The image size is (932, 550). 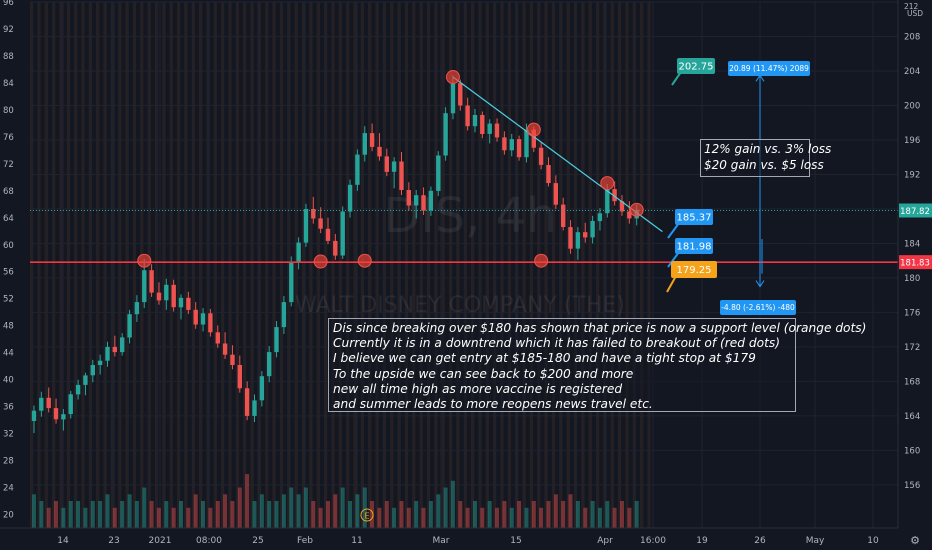 I want to click on support-price-tag-box, so click(x=915, y=262).